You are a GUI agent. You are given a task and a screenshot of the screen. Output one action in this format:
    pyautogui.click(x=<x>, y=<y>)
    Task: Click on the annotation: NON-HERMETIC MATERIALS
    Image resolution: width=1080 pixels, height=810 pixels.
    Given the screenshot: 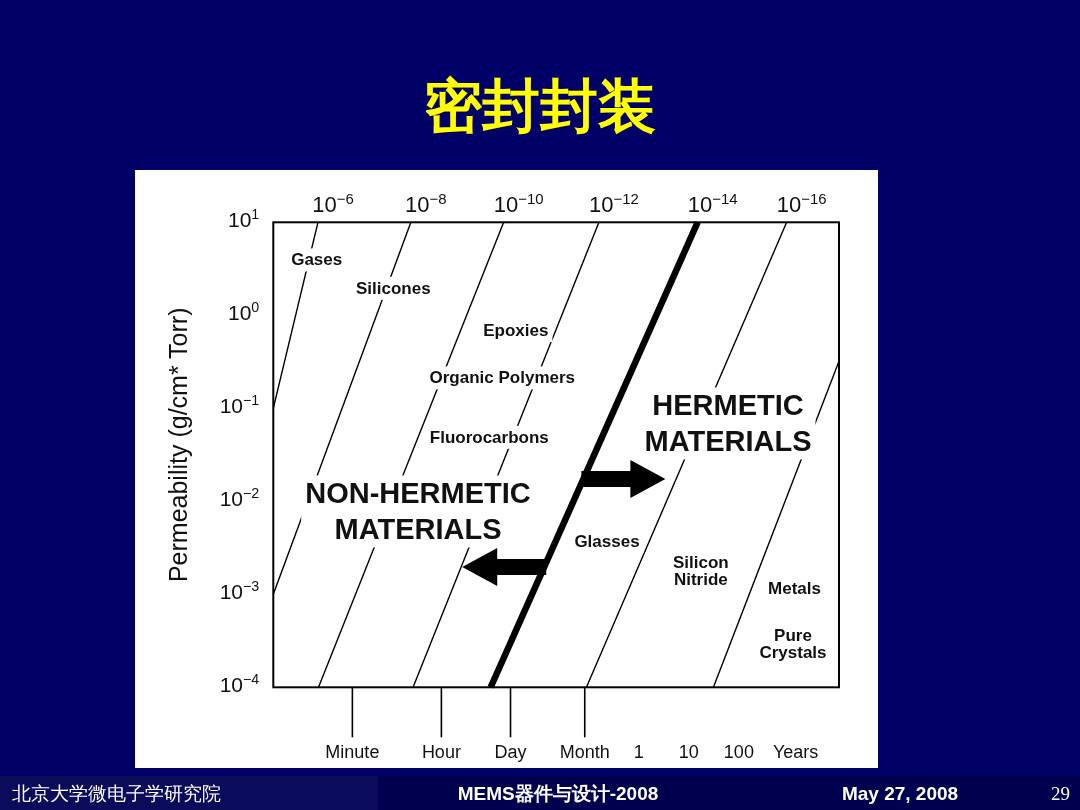 What is the action you would take?
    pyautogui.click(x=418, y=511)
    